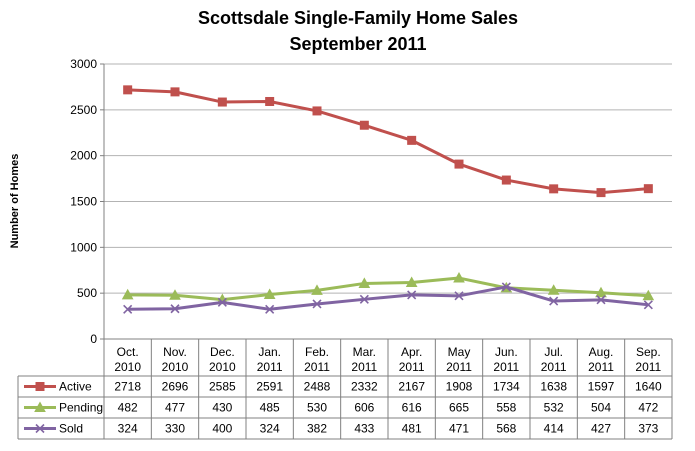 This screenshot has height=451, width=695. What do you see at coordinates (411, 352) in the screenshot?
I see `x-category-label-month: Apr.` at bounding box center [411, 352].